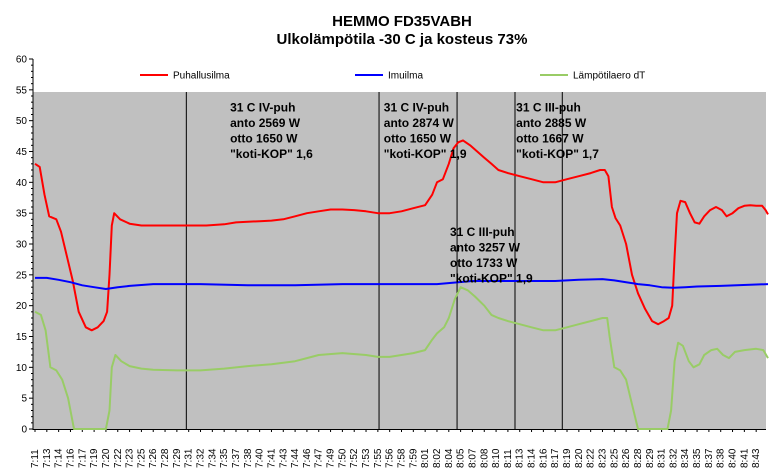  What do you see at coordinates (555, 458) in the screenshot?
I see `x-tick-label: 8:17` at bounding box center [555, 458].